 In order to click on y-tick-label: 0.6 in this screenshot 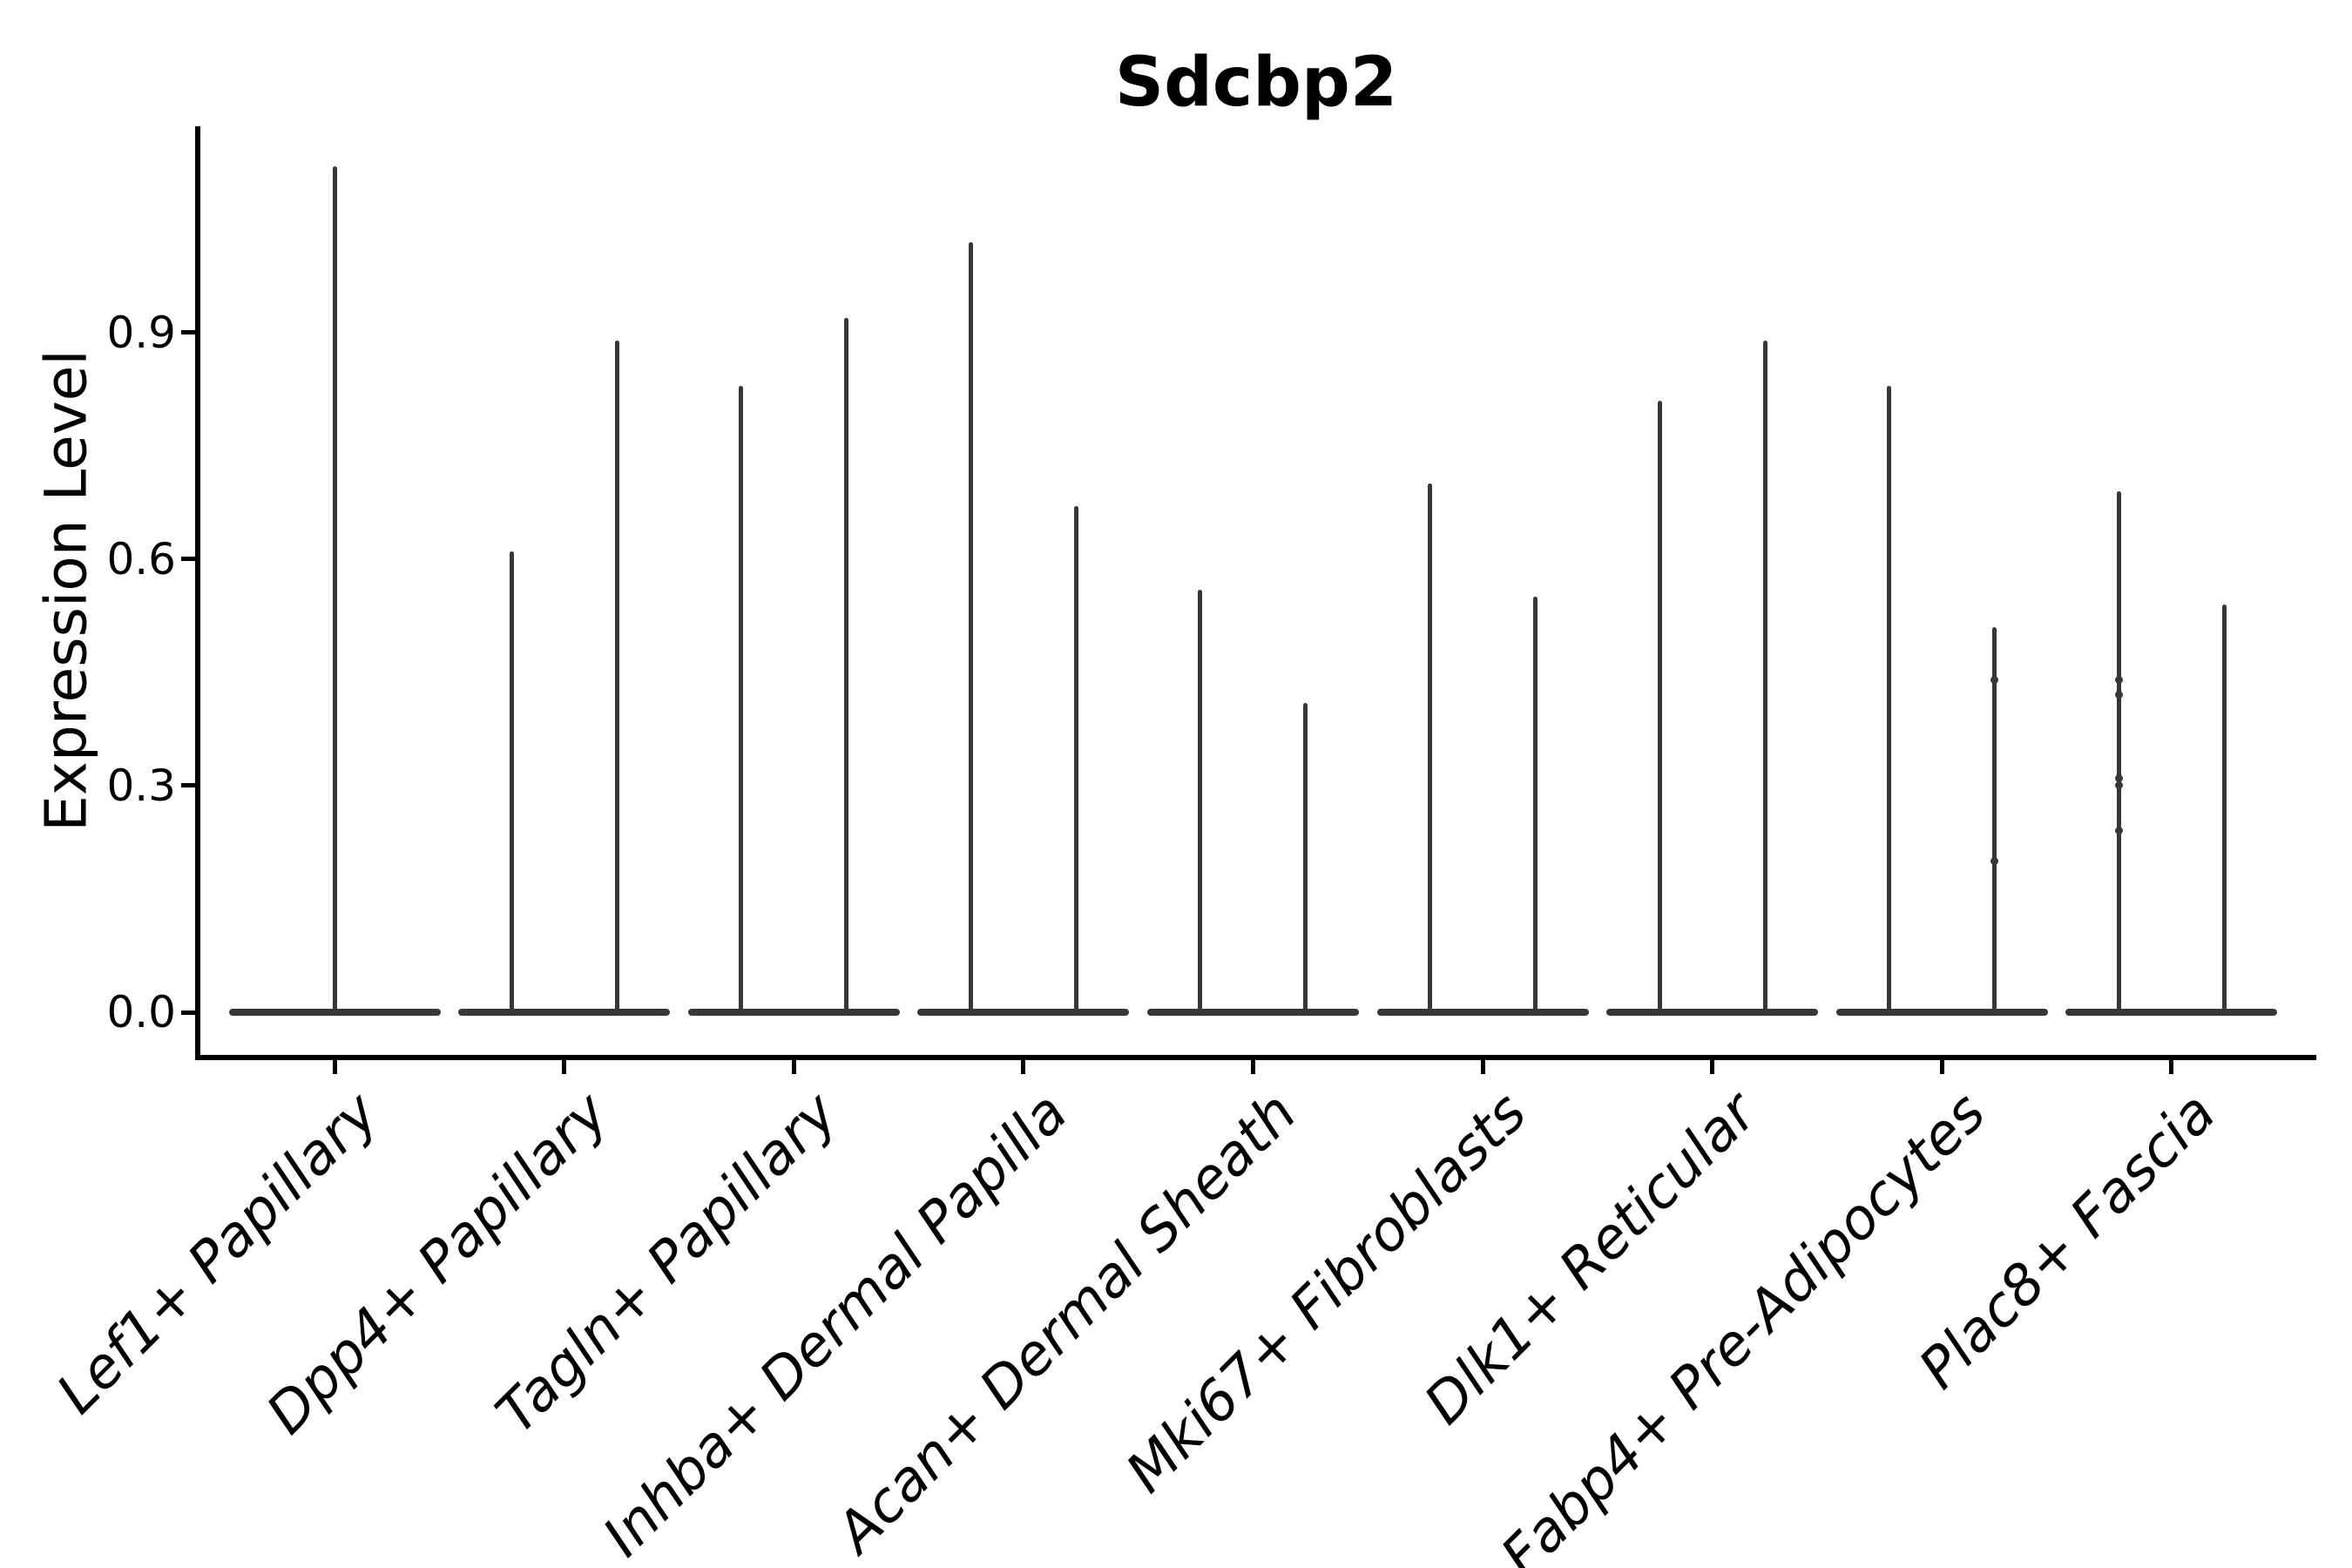, I will do `click(141, 559)`.